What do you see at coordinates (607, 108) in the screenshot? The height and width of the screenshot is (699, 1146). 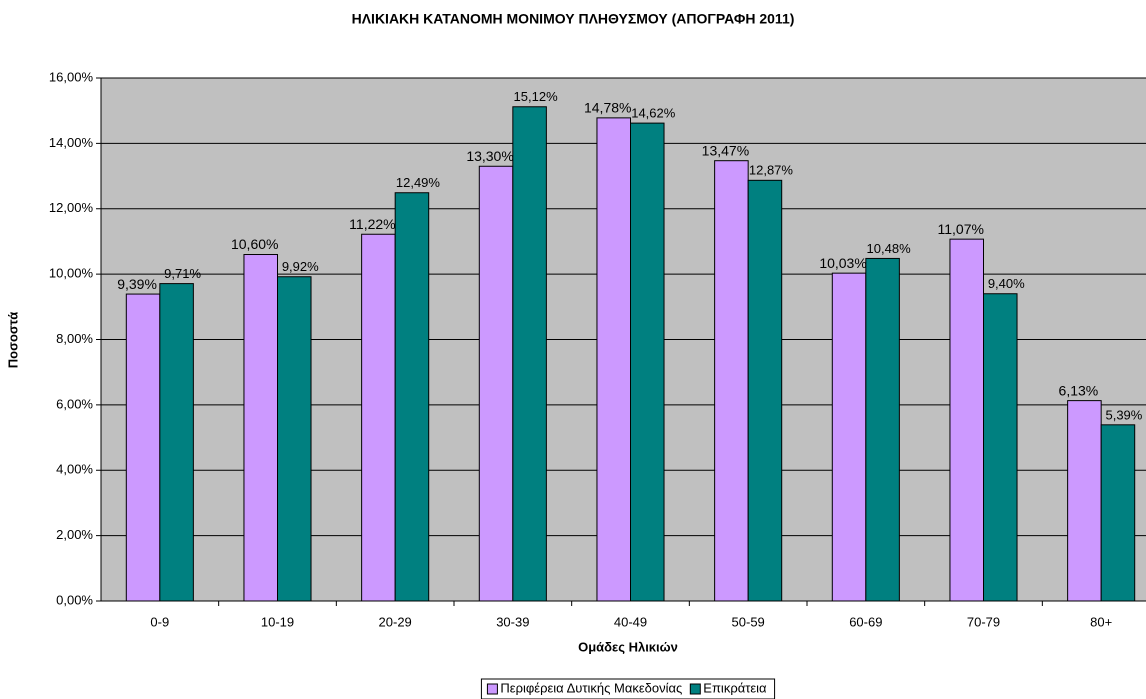 I see `value-label: 14,78%` at bounding box center [607, 108].